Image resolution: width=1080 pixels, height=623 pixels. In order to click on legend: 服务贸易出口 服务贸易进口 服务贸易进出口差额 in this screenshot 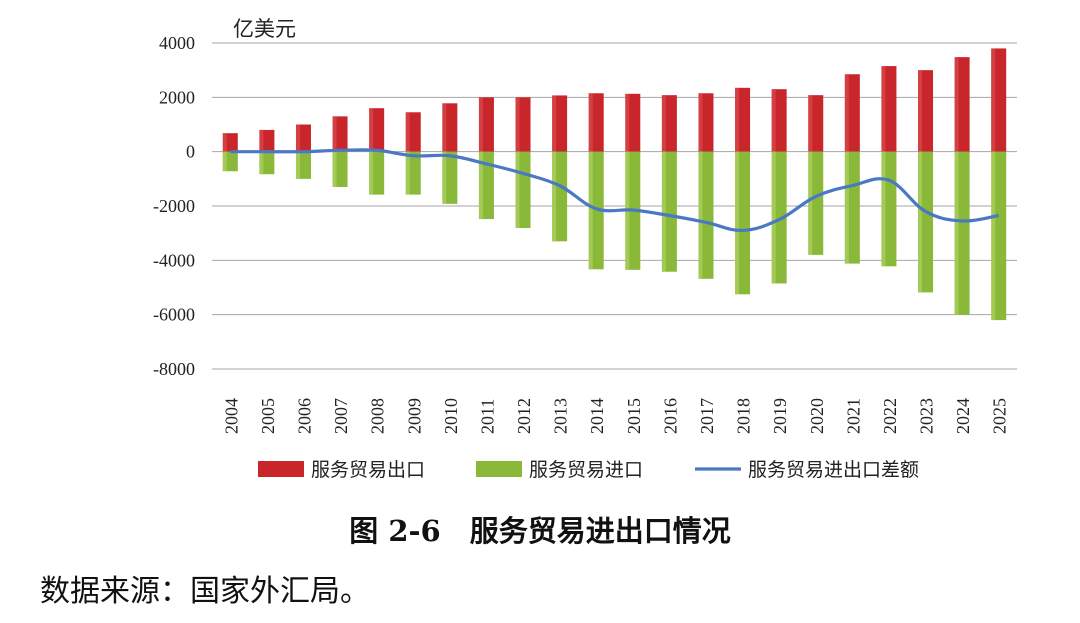, I will do `click(588, 470)`.